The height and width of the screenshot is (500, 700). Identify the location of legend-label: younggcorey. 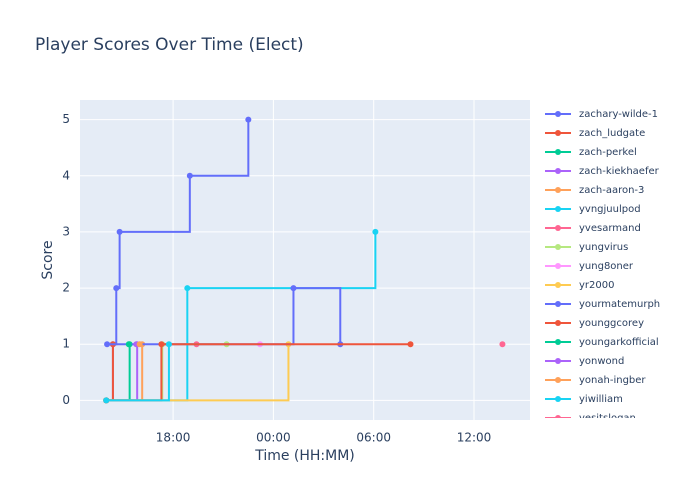
(611, 323).